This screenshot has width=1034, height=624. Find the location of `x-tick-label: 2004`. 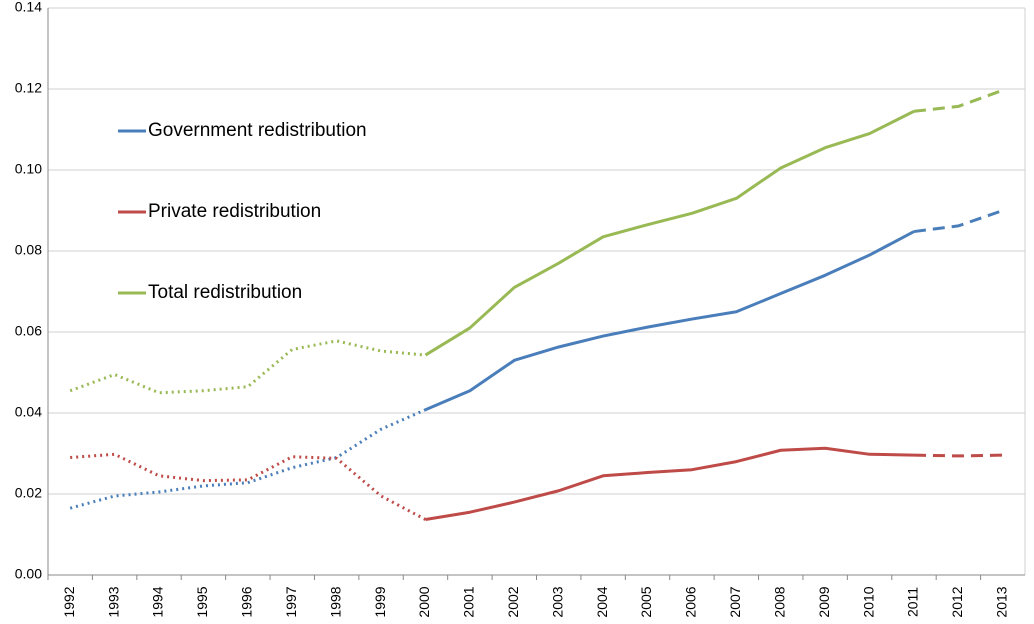

x-tick-label: 2004 is located at coordinates (602, 601).